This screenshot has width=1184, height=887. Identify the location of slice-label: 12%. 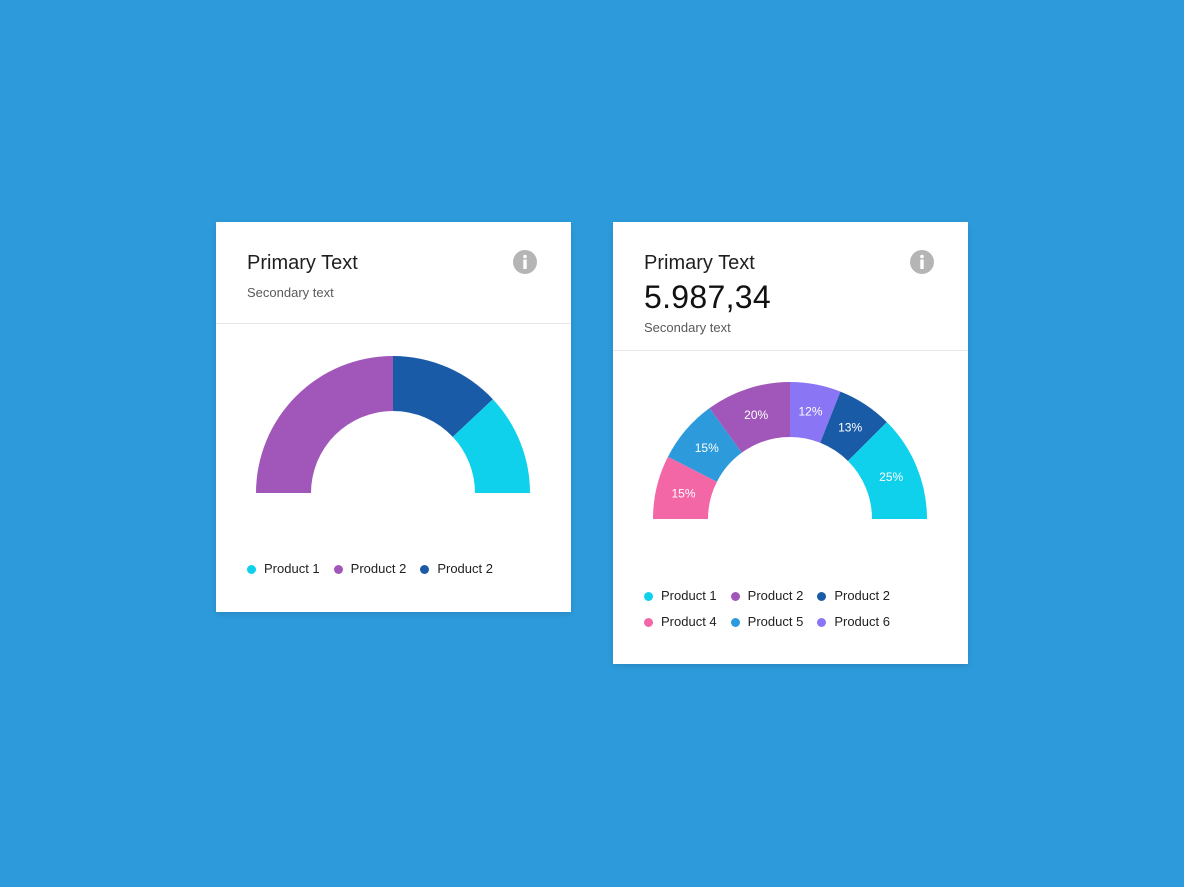
(811, 411).